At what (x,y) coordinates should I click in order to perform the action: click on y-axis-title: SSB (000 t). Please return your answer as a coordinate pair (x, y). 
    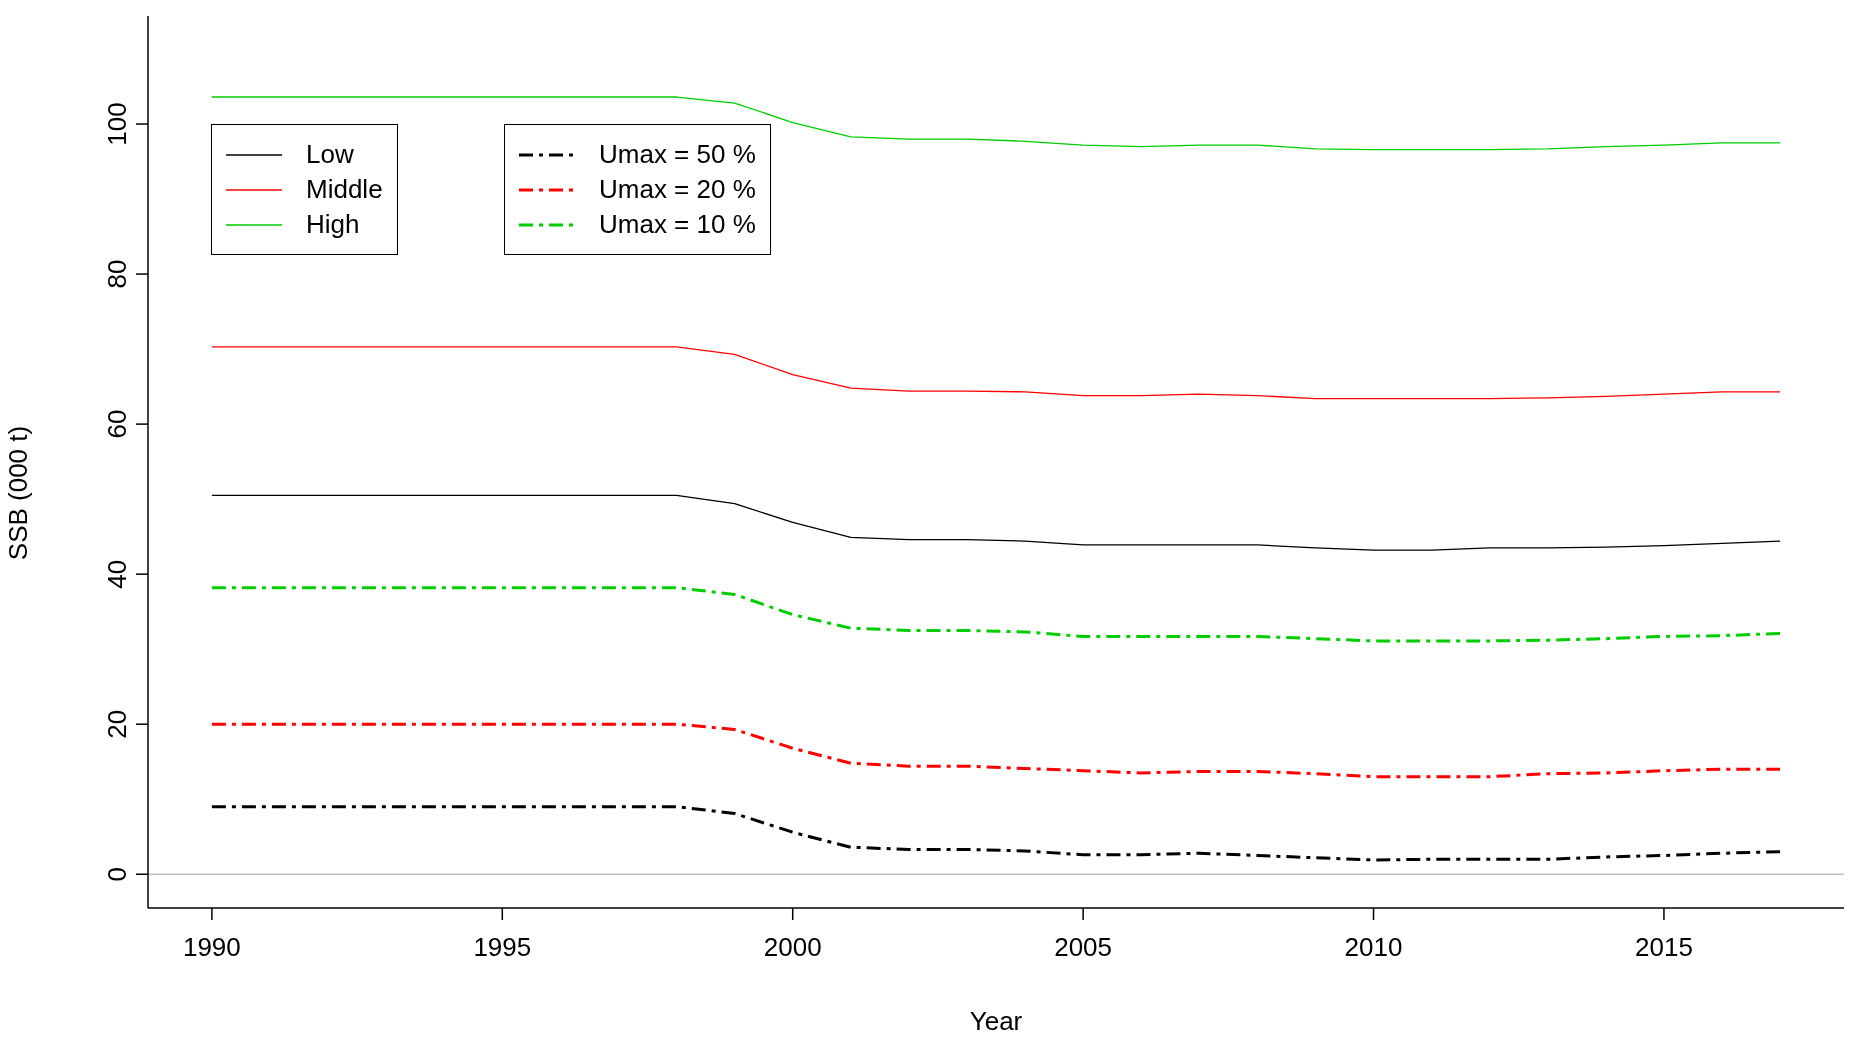
    Looking at the image, I should click on (18, 493).